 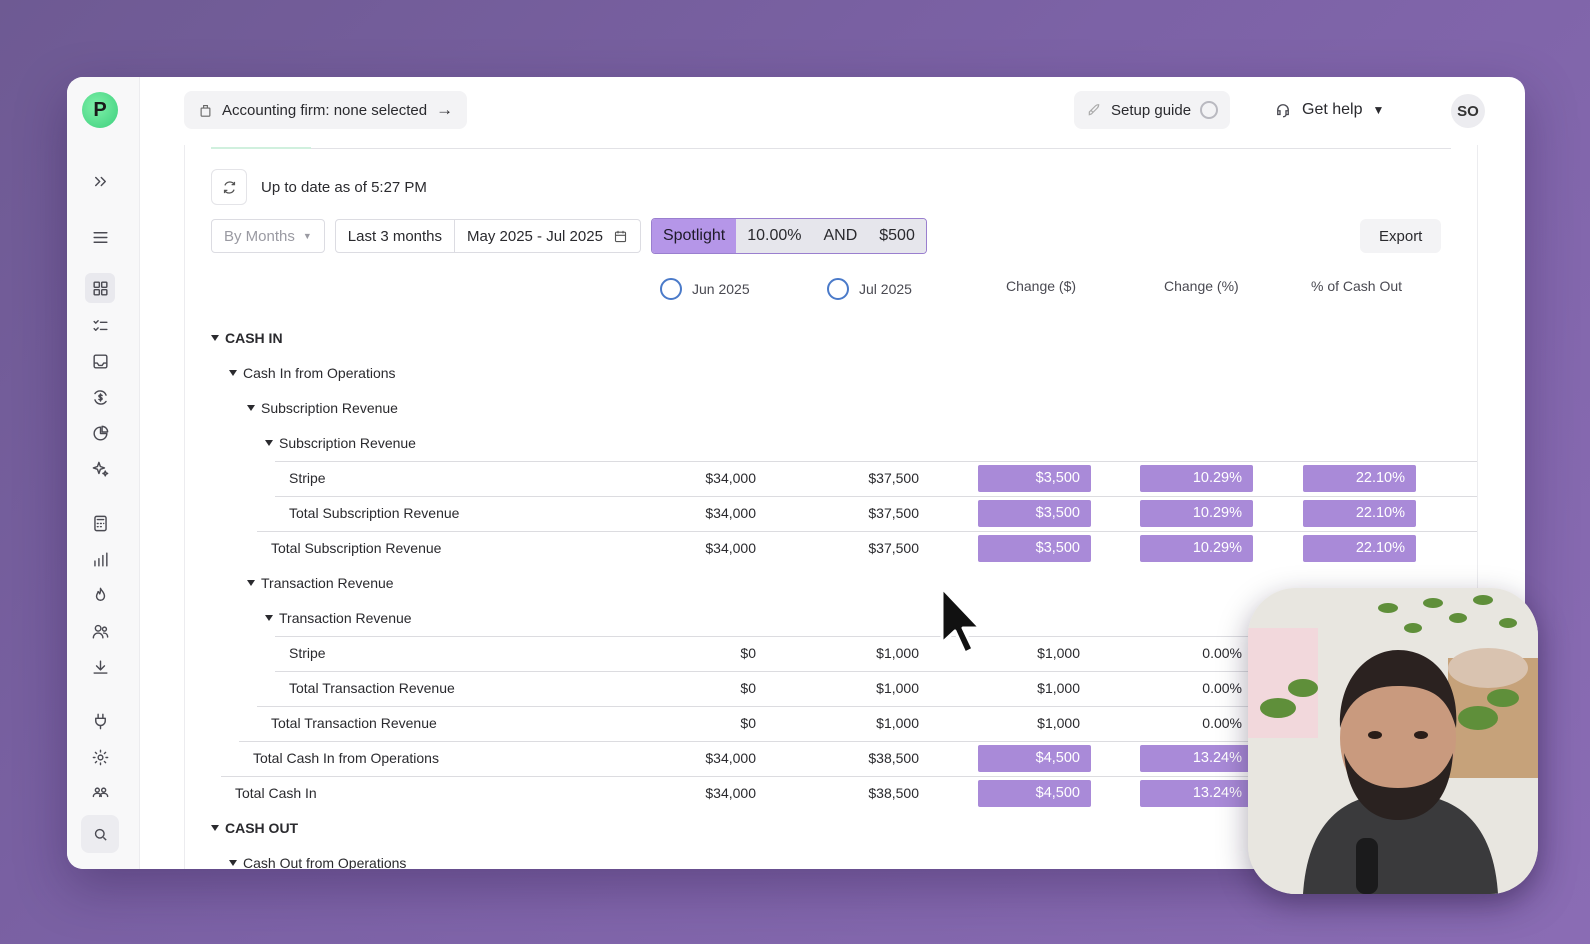 I want to click on table-row: Cash Out from Operations, so click(x=831, y=857).